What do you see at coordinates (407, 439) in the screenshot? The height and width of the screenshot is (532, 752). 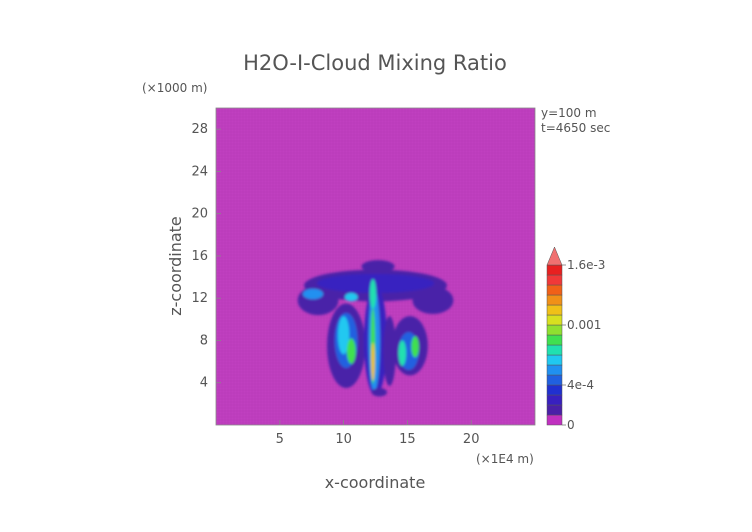 I see `x-tick-label: 15` at bounding box center [407, 439].